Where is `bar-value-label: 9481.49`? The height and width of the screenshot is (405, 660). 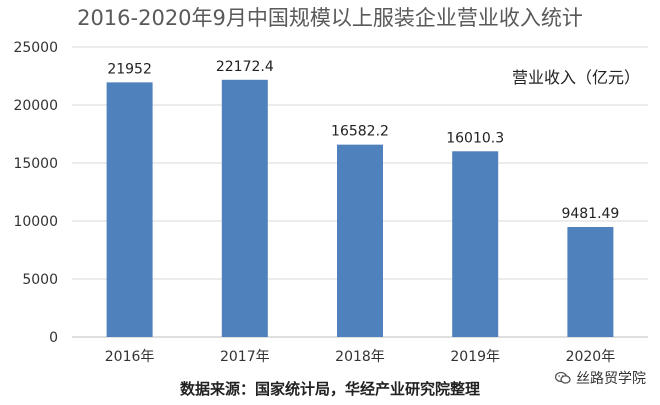
bar-value-label: 9481.49 is located at coordinates (590, 214).